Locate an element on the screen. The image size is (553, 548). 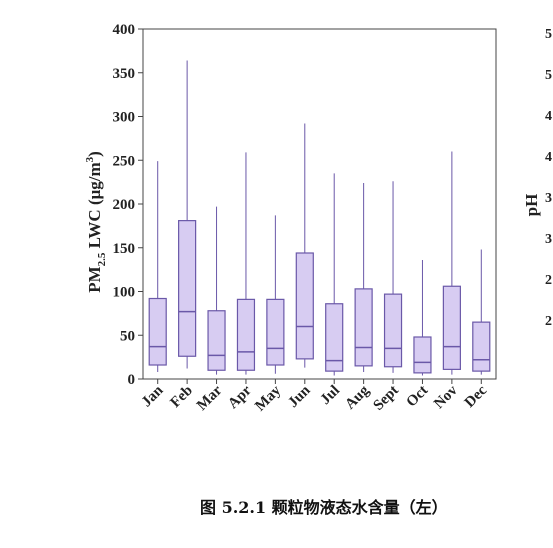
box-feb is located at coordinates (187, 222).